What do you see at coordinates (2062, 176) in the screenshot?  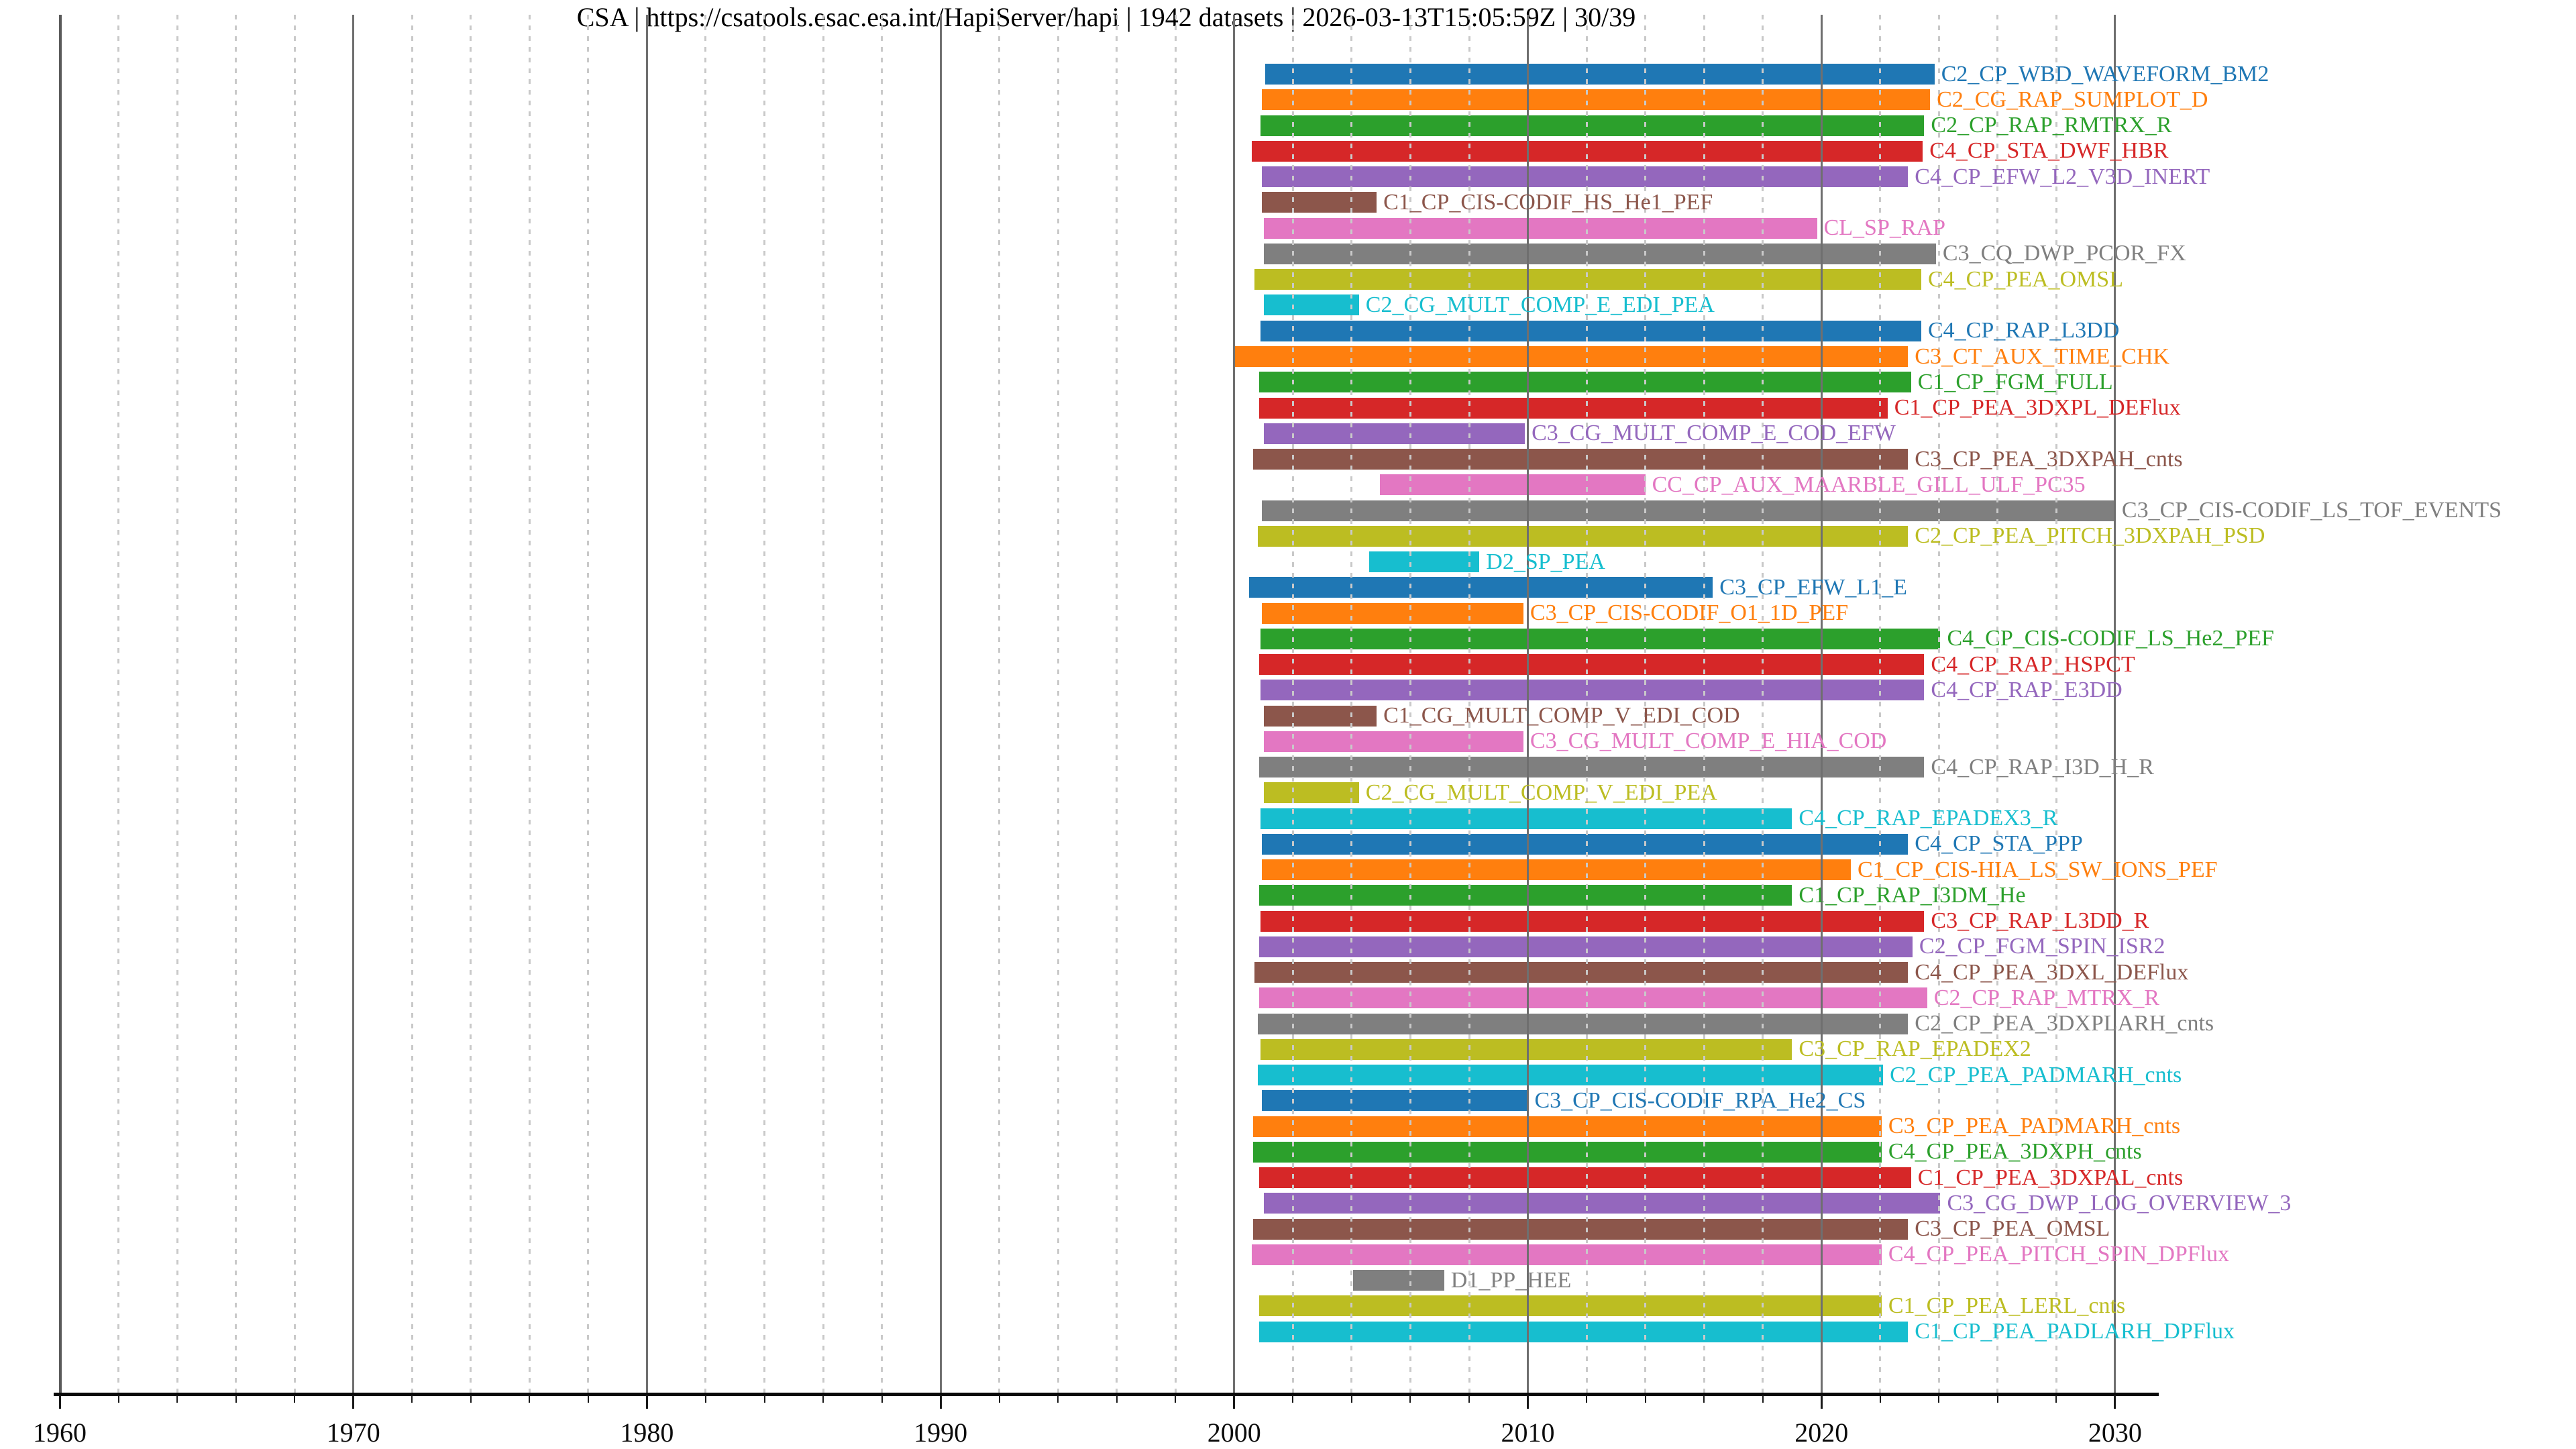 I see `dataset-label: C4_CP_EFW_L2_V3D_INERT` at bounding box center [2062, 176].